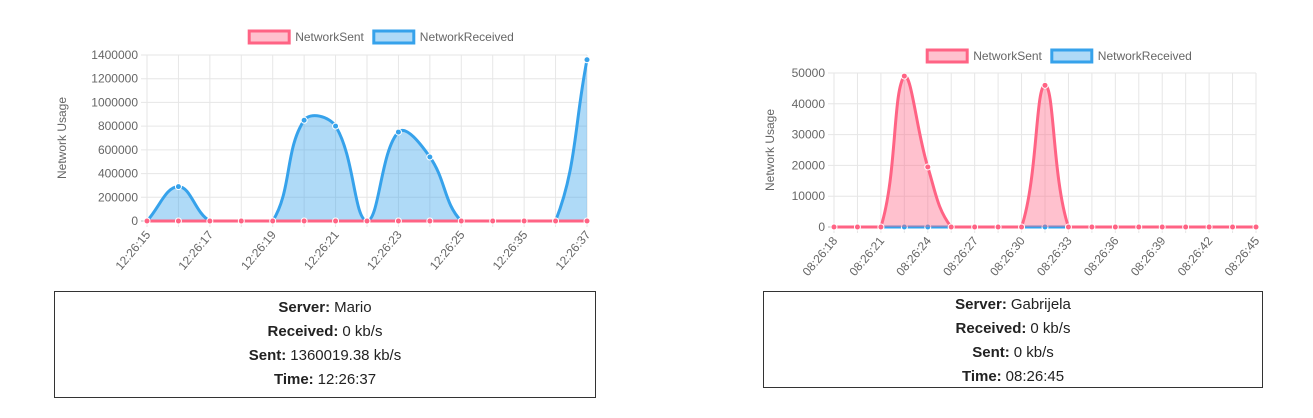 Image resolution: width=1313 pixels, height=418 pixels. I want to click on info-row: Time: 12:26:37, so click(325, 380).